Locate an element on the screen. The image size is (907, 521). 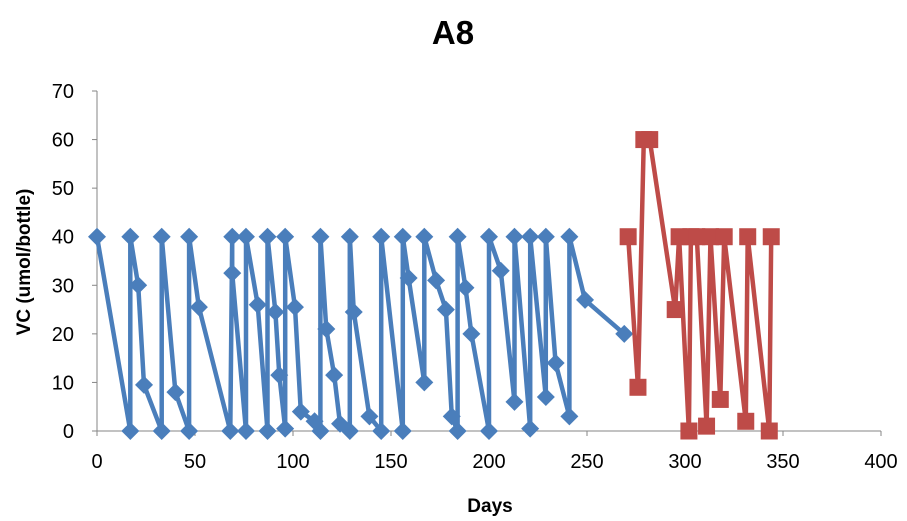
y-tick-label: 20 is located at coordinates (63, 335).